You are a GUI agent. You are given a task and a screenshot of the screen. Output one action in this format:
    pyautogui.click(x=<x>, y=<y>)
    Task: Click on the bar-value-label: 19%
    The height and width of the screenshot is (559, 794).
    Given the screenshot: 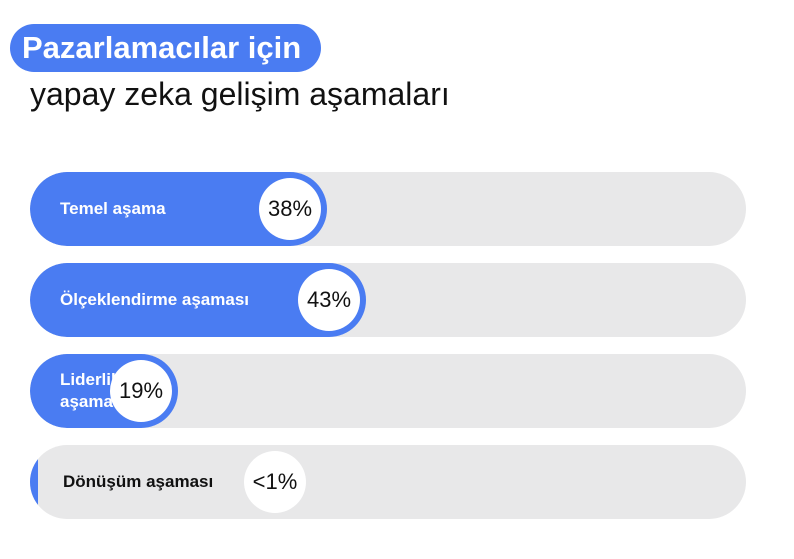 What is the action you would take?
    pyautogui.click(x=141, y=391)
    